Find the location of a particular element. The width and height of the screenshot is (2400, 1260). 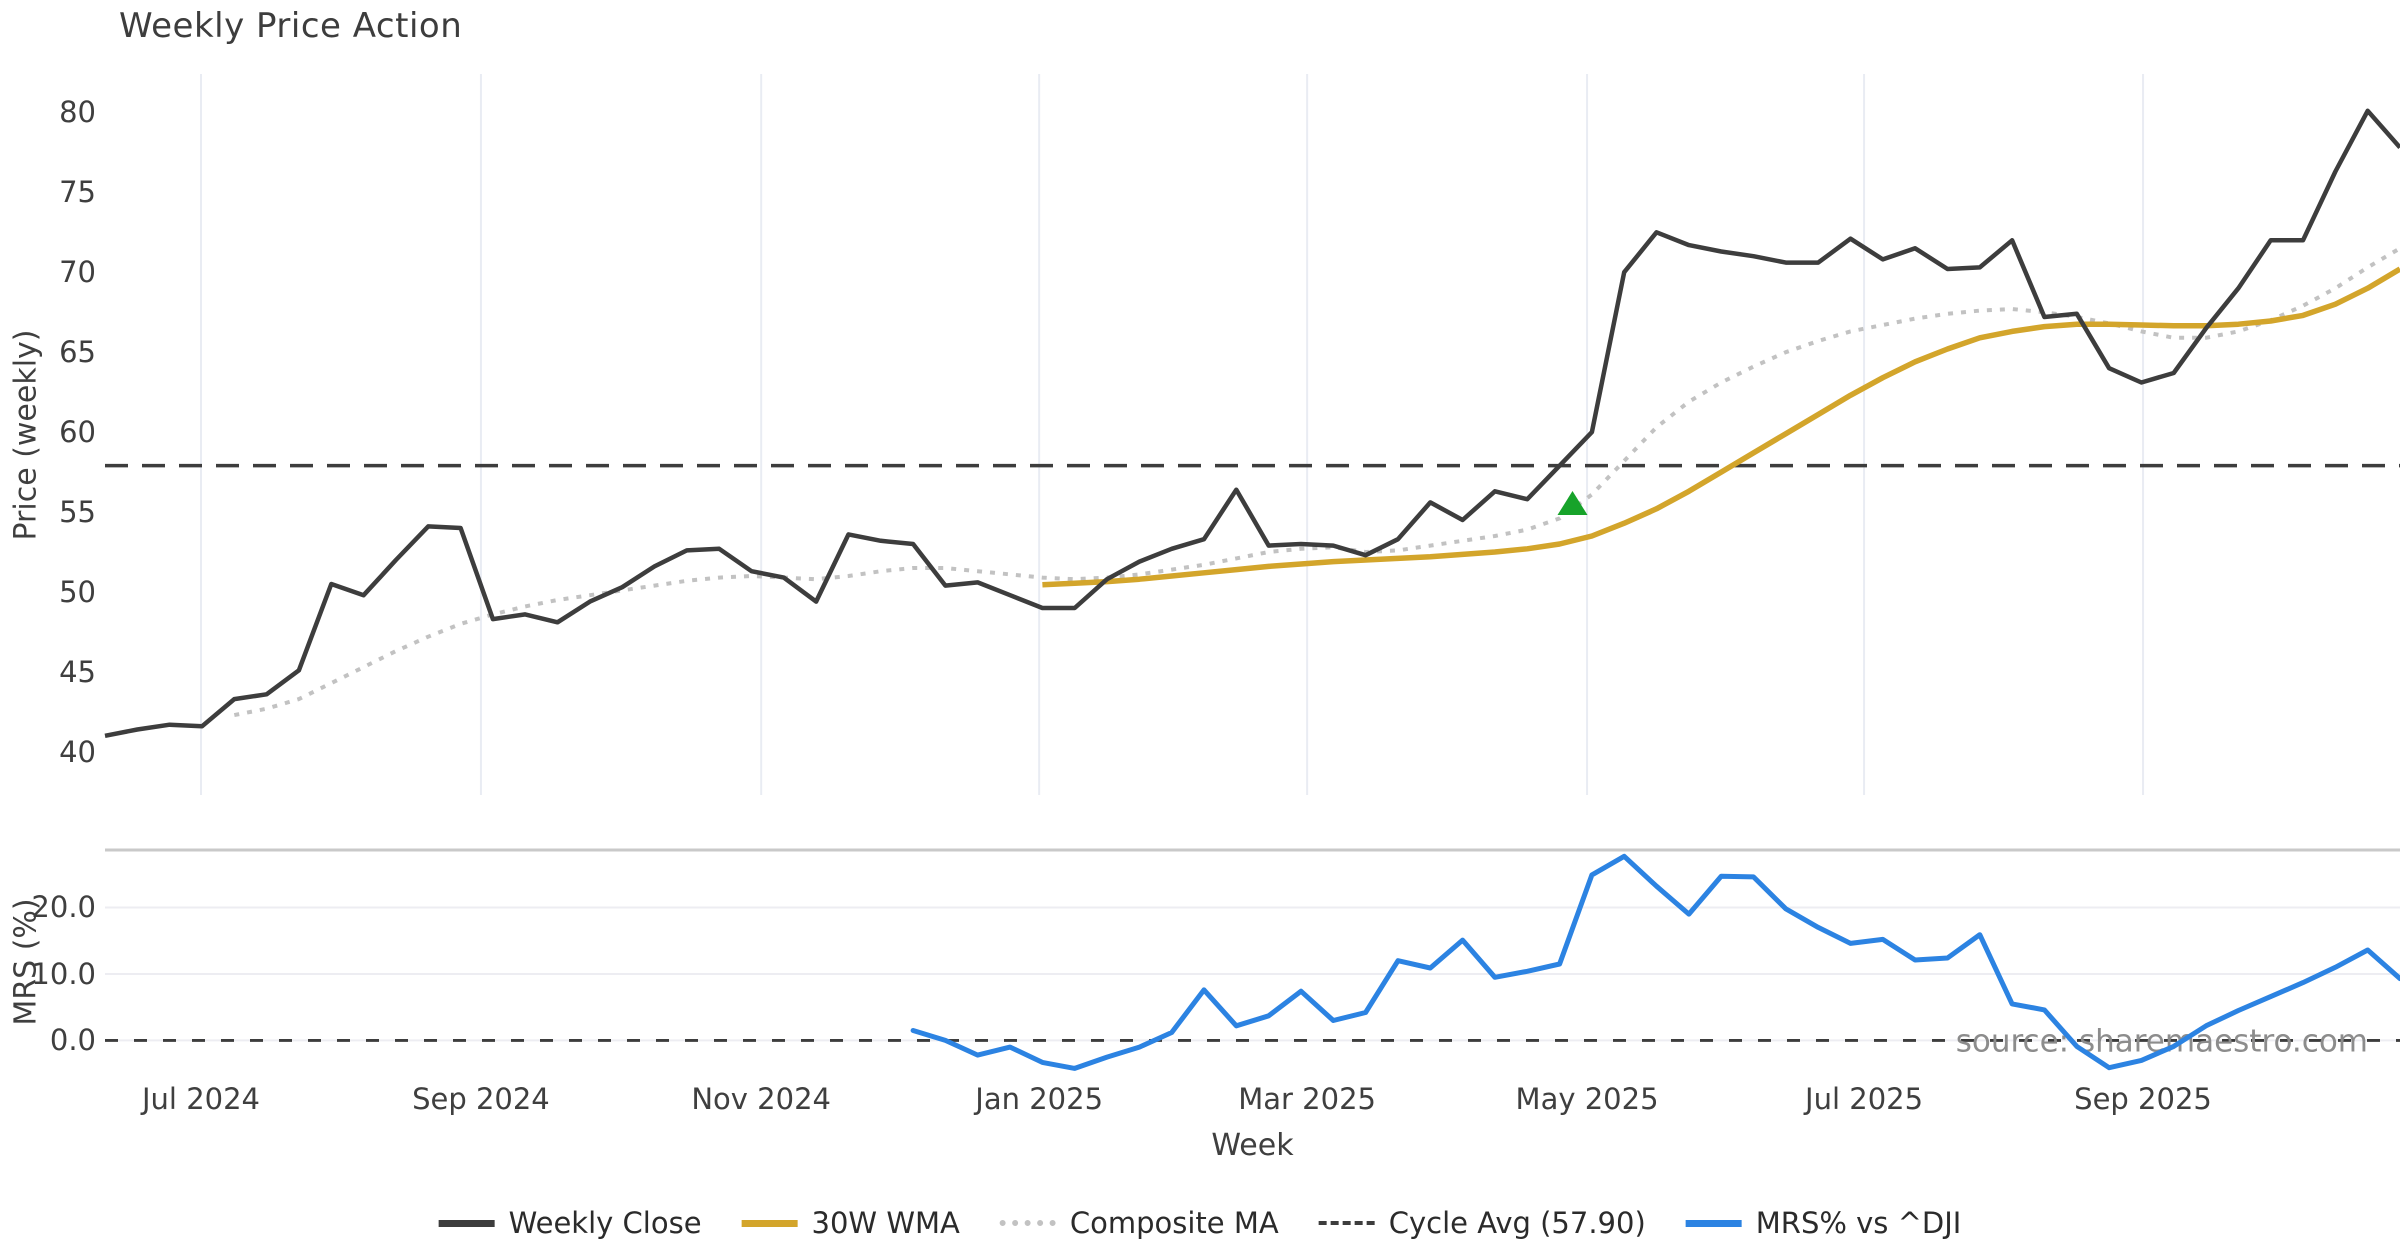

price-y-tick-label: 55 is located at coordinates (77, 512).